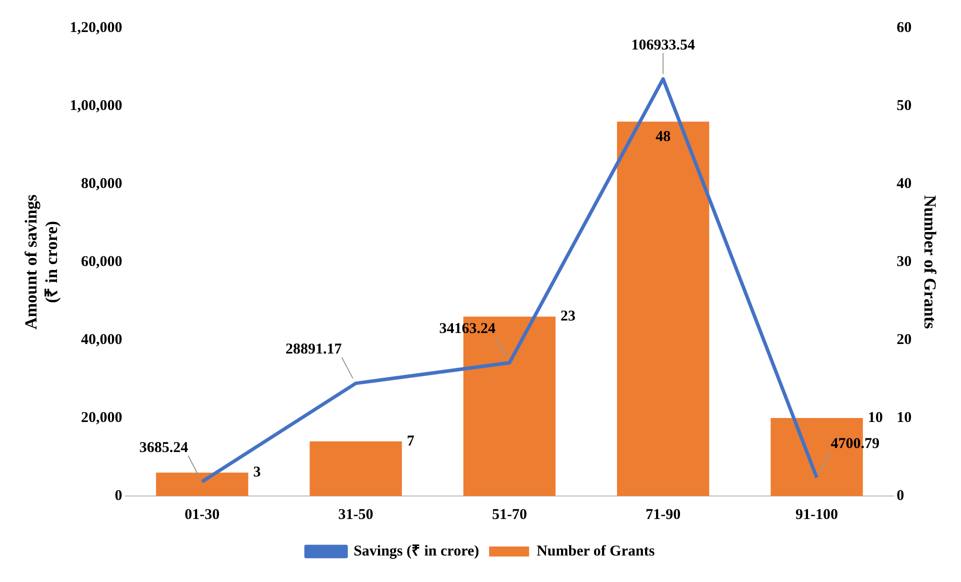 Image resolution: width=961 pixels, height=582 pixels. I want to click on x-tick-label: 01-30, so click(202, 514).